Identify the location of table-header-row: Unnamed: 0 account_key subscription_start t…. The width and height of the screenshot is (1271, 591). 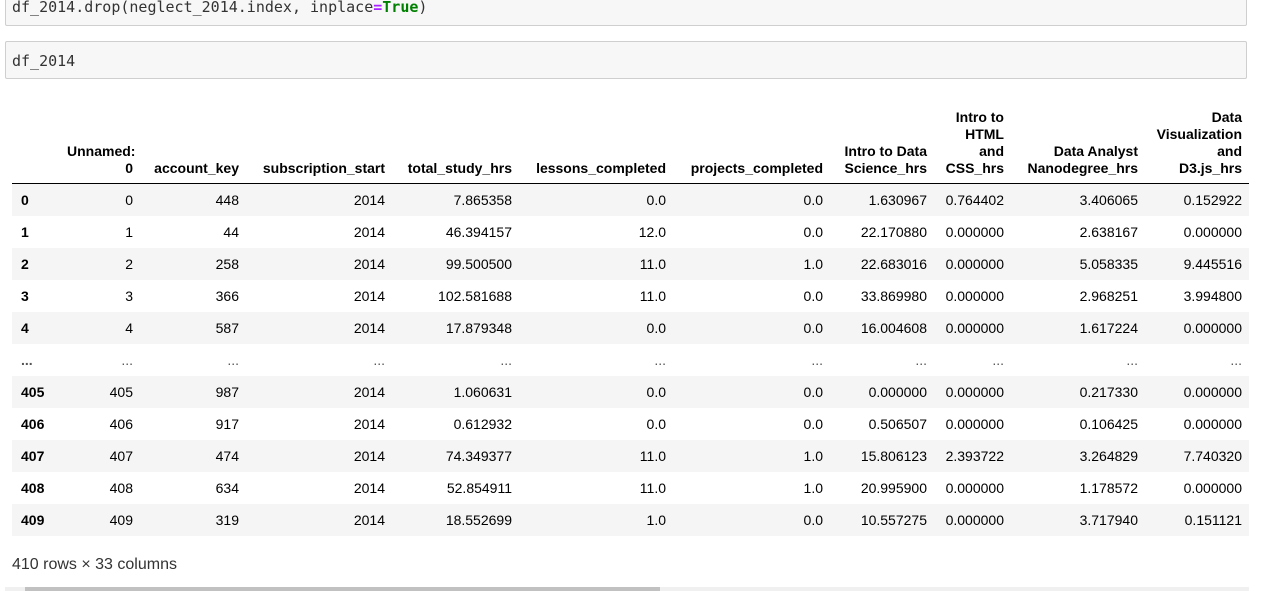
(630, 144).